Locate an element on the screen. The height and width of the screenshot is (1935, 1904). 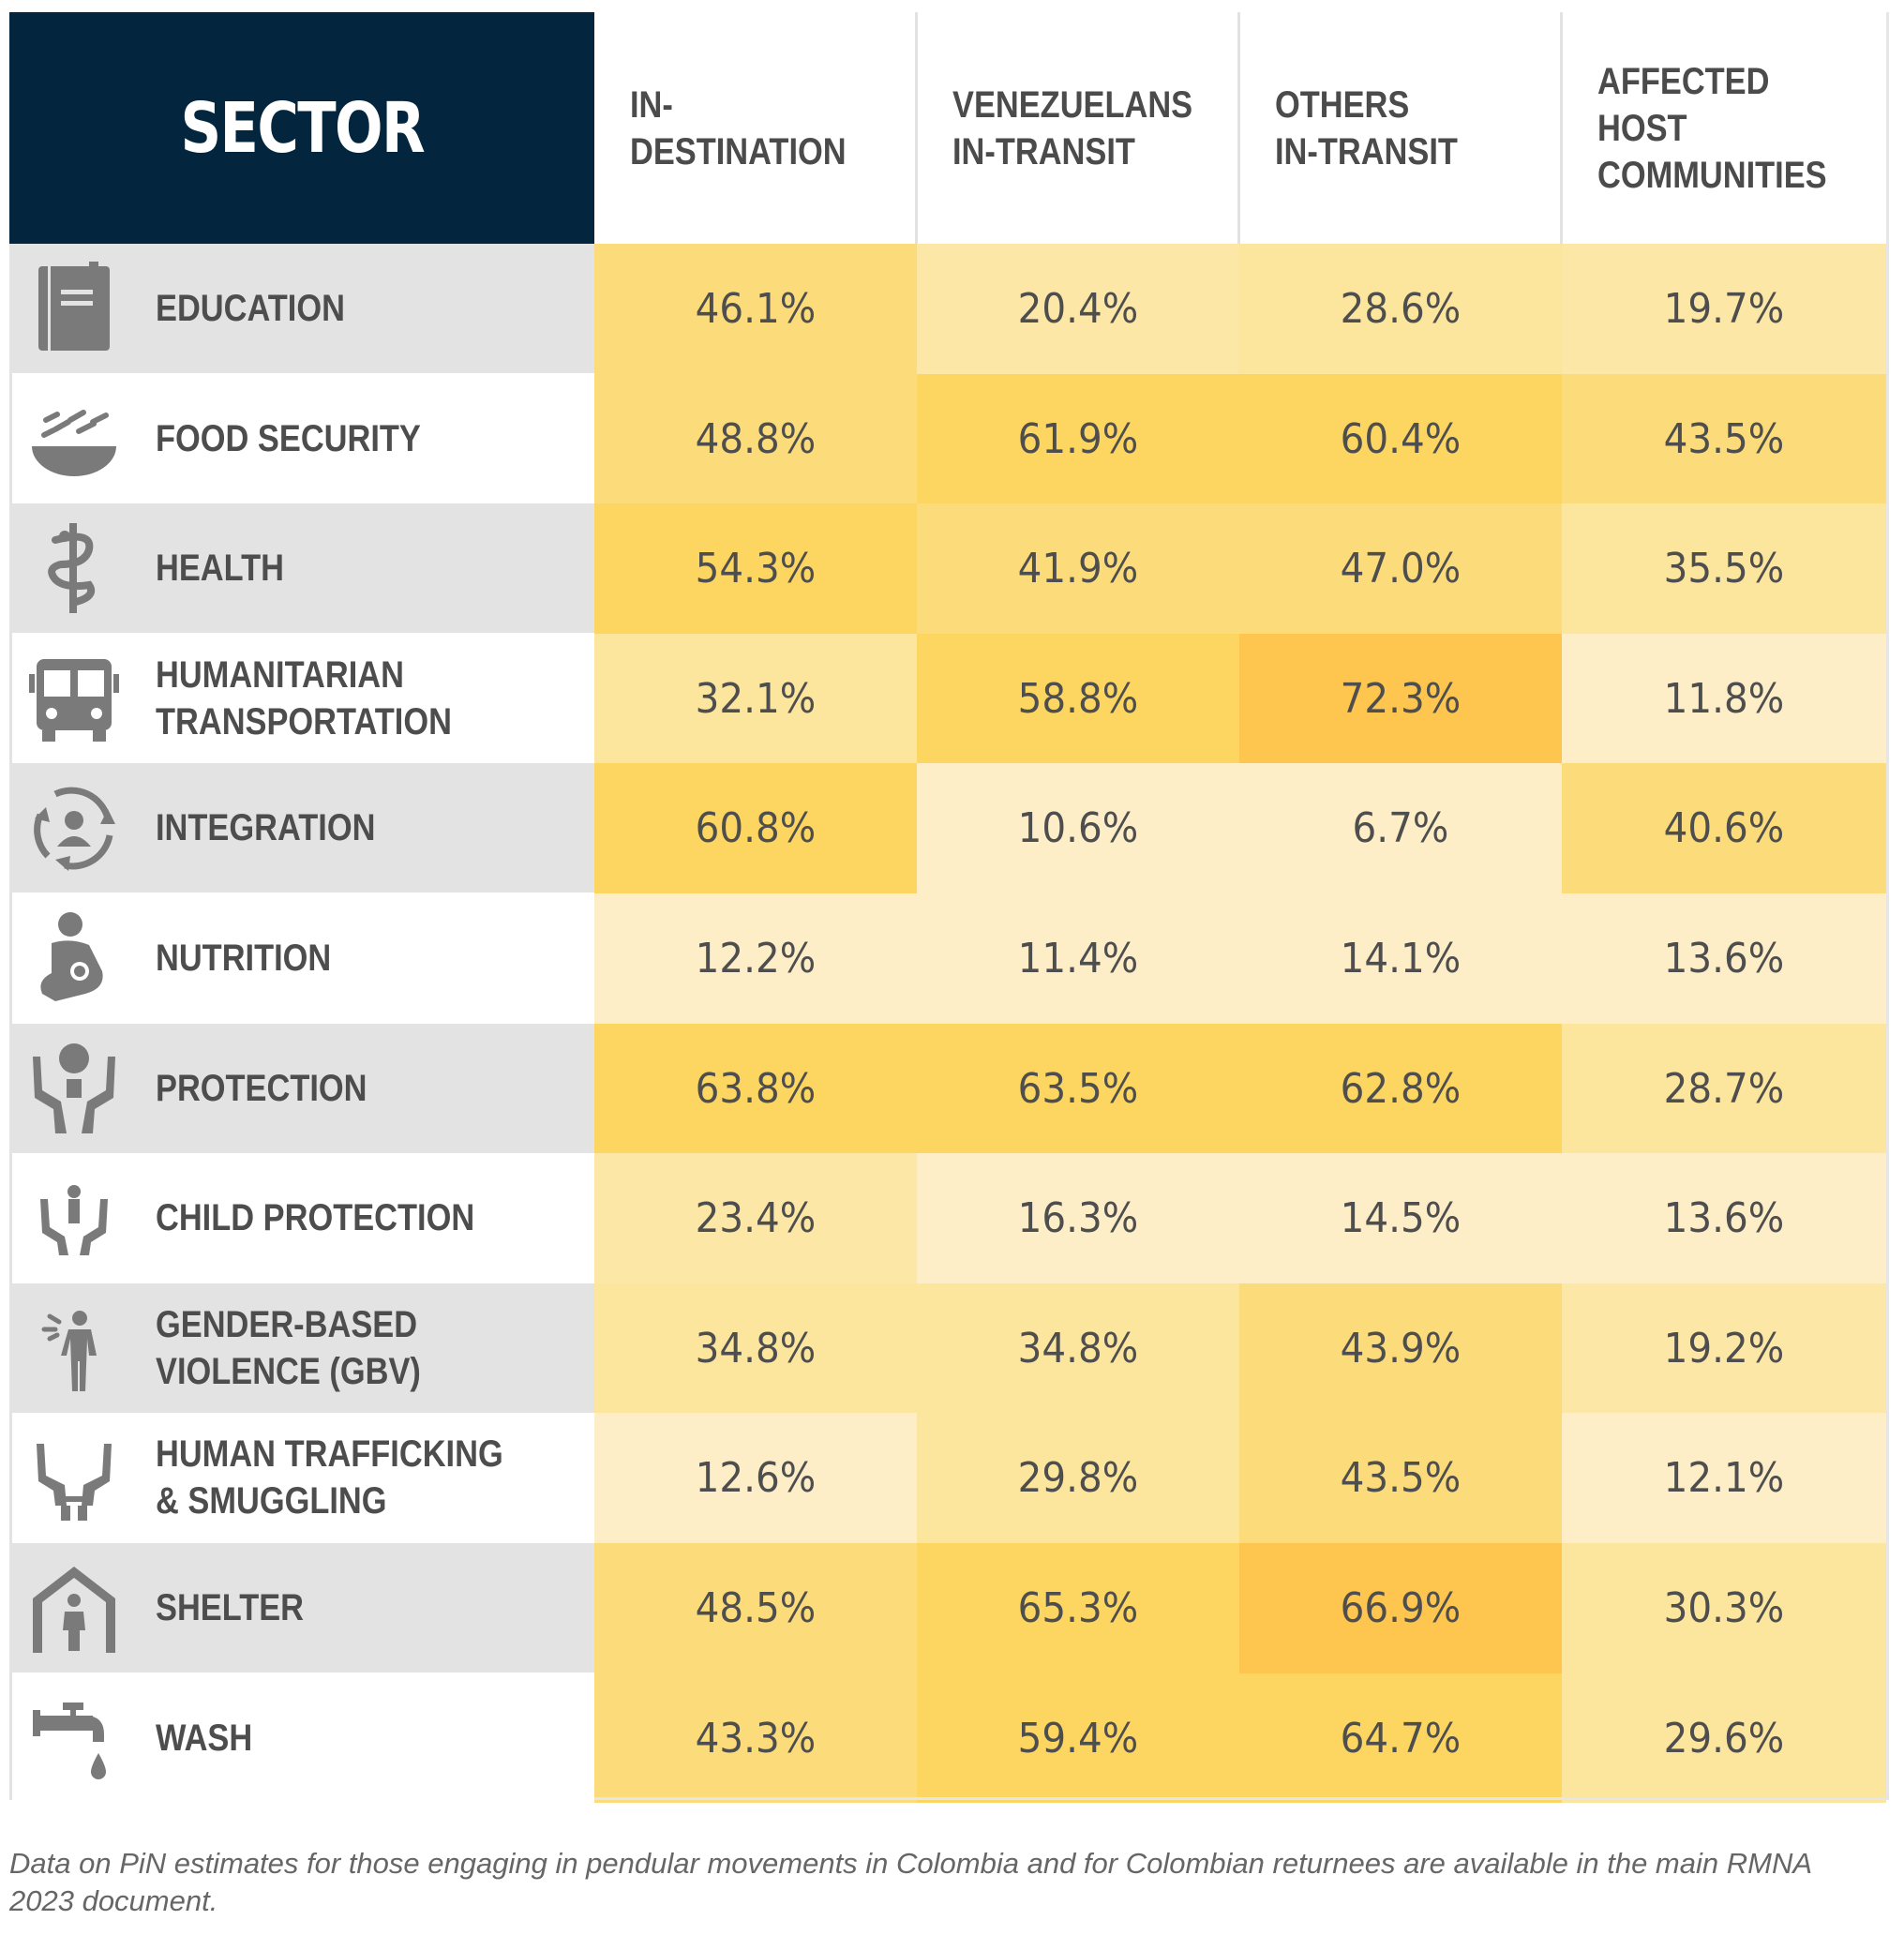
cell-value-label: 61.9% is located at coordinates (1078, 438).